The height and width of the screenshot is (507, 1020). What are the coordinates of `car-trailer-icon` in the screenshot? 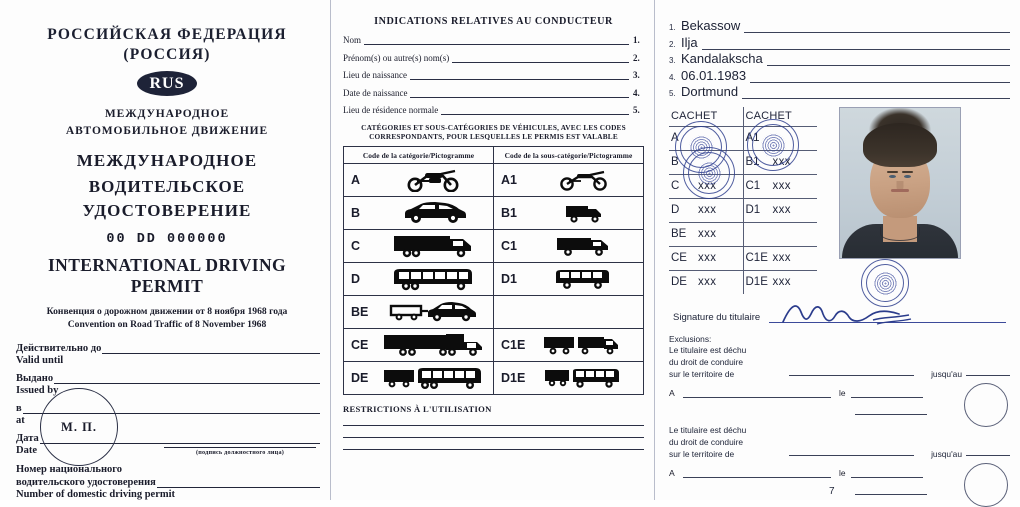 It's located at (437, 312).